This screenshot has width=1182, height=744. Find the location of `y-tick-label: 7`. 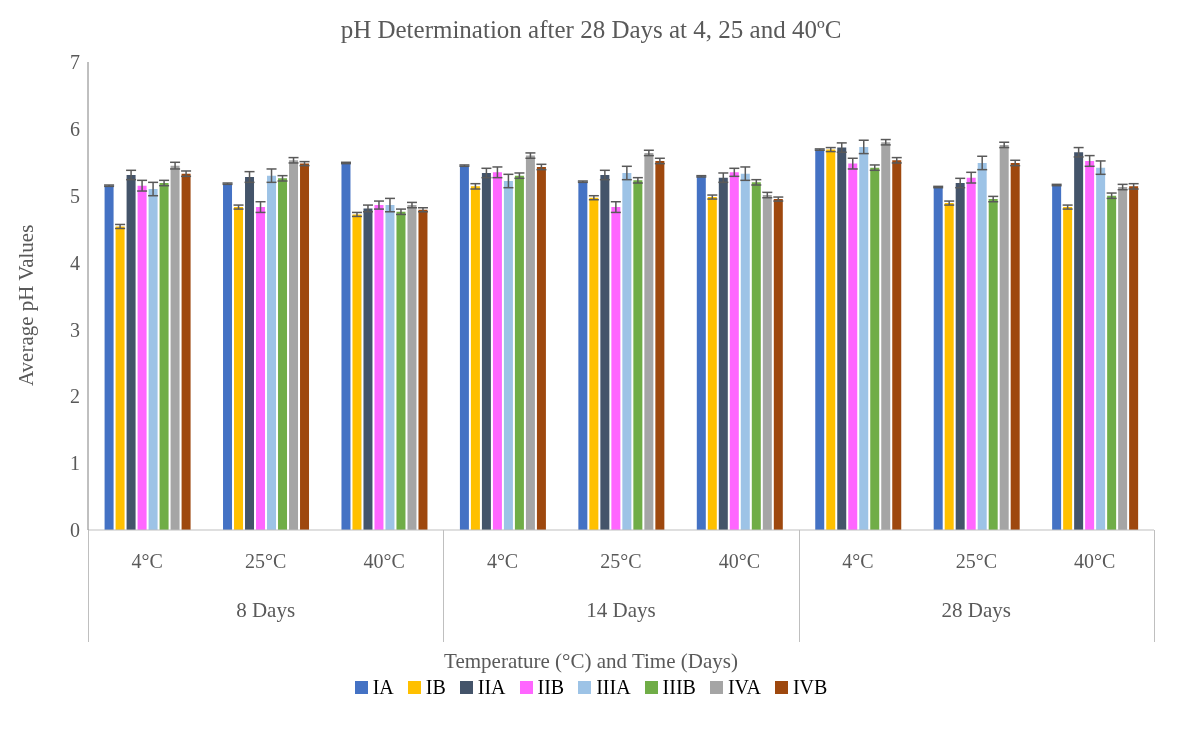

y-tick-label: 7 is located at coordinates (75, 62).